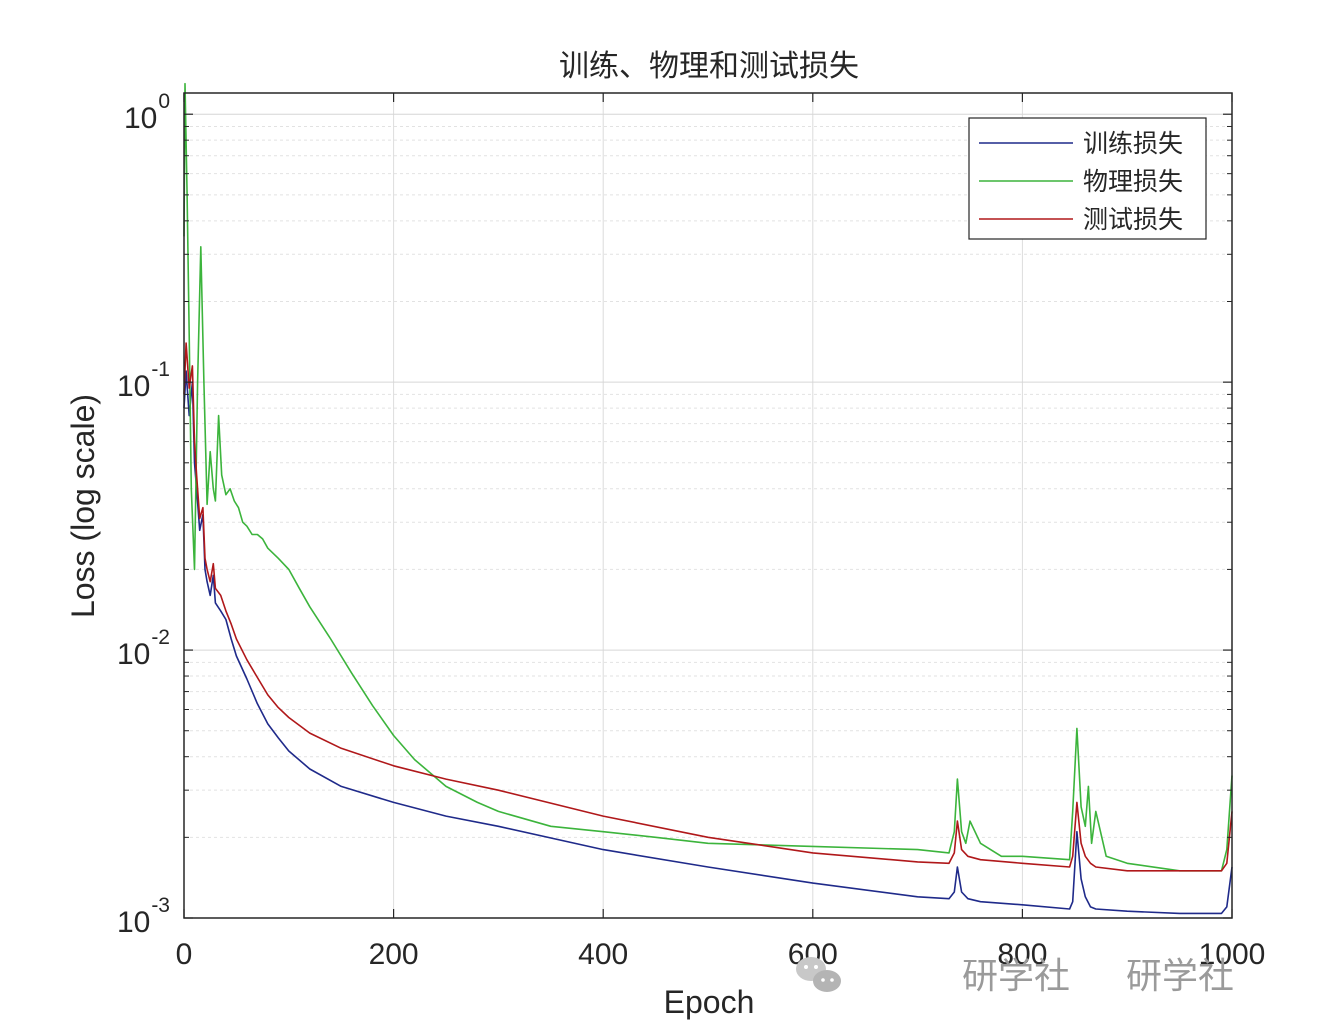 This screenshot has width=1336, height=1032. Describe the element at coordinates (1232, 954) in the screenshot. I see `x-tick-label: 1000` at that location.